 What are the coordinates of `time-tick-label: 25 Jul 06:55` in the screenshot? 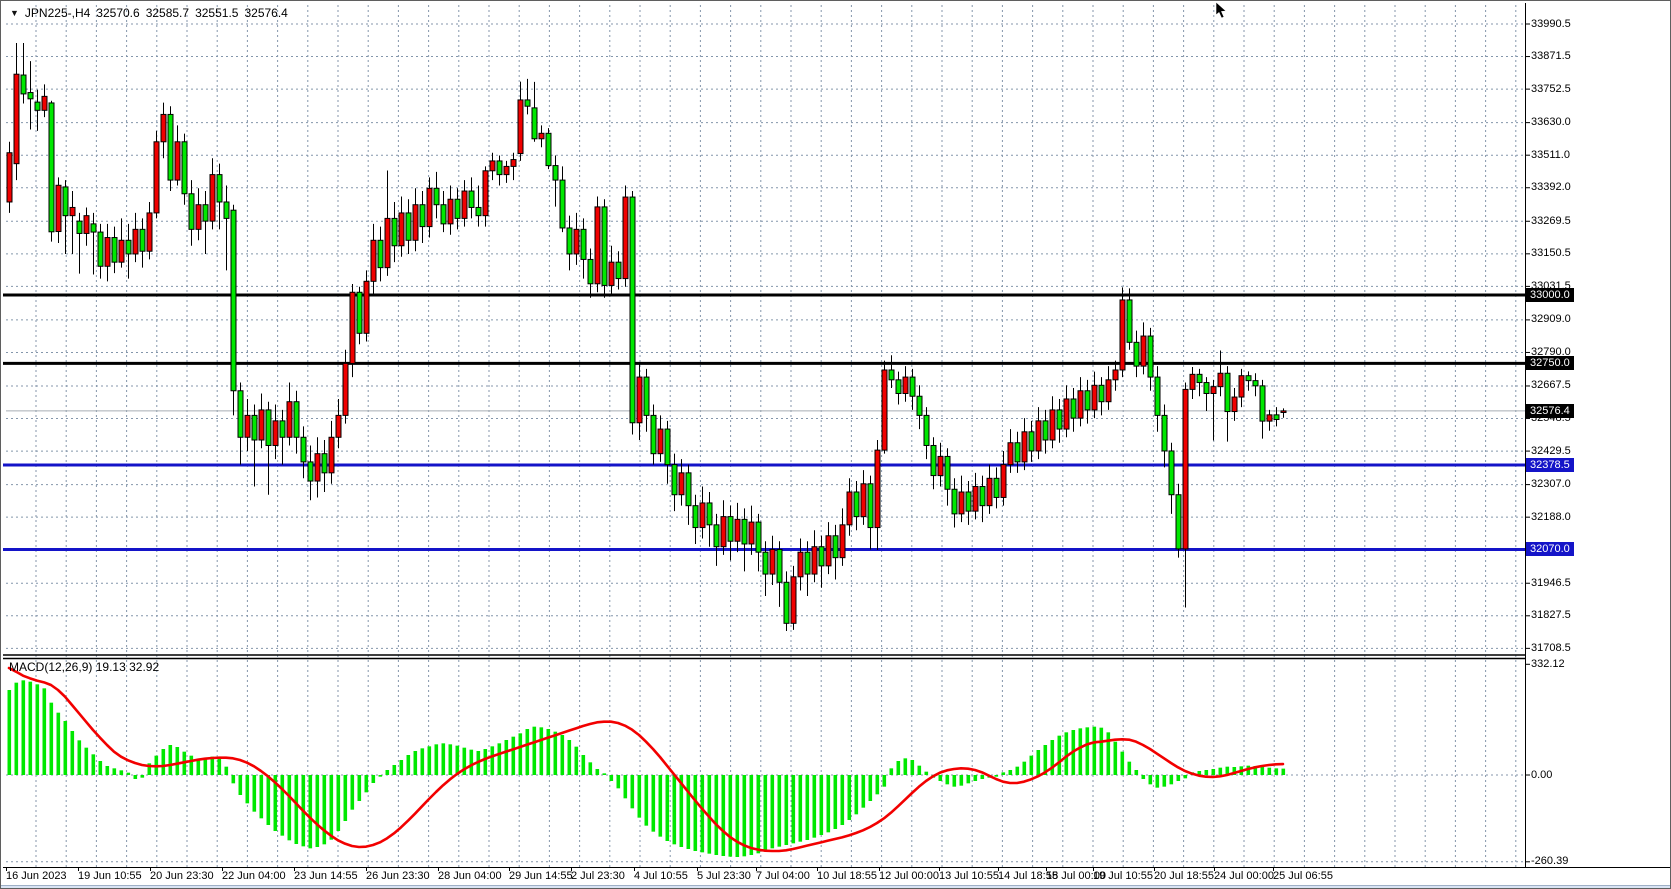 It's located at (1303, 876).